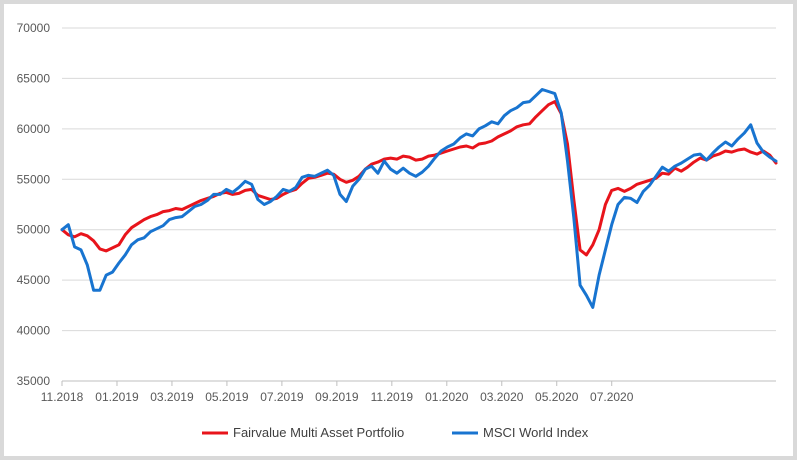  I want to click on y-tick-label: 35000, so click(34, 381).